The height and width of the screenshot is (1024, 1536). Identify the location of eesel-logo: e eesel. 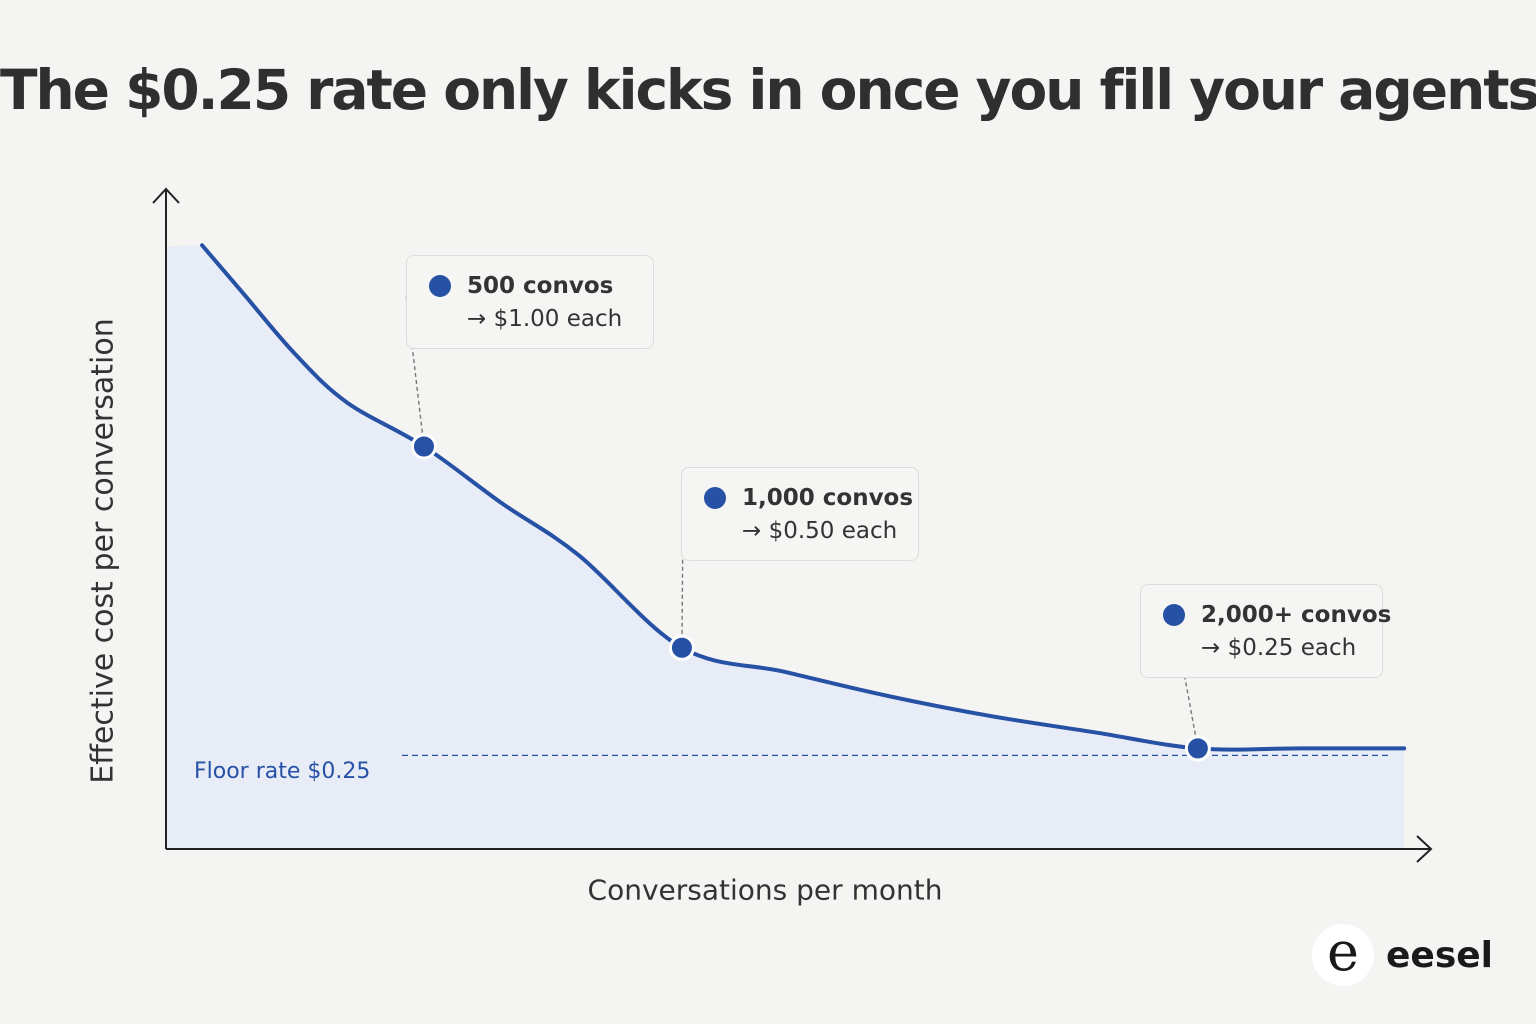
(1402, 955).